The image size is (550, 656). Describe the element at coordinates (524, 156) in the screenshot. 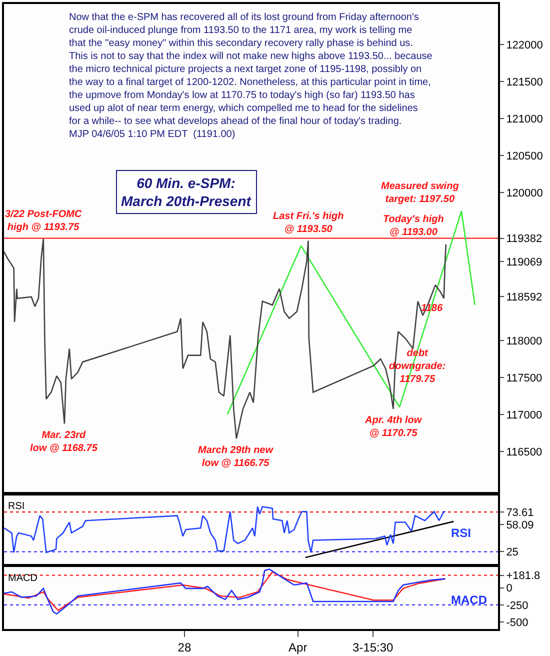

I see `y-tick-label: 120500` at that location.